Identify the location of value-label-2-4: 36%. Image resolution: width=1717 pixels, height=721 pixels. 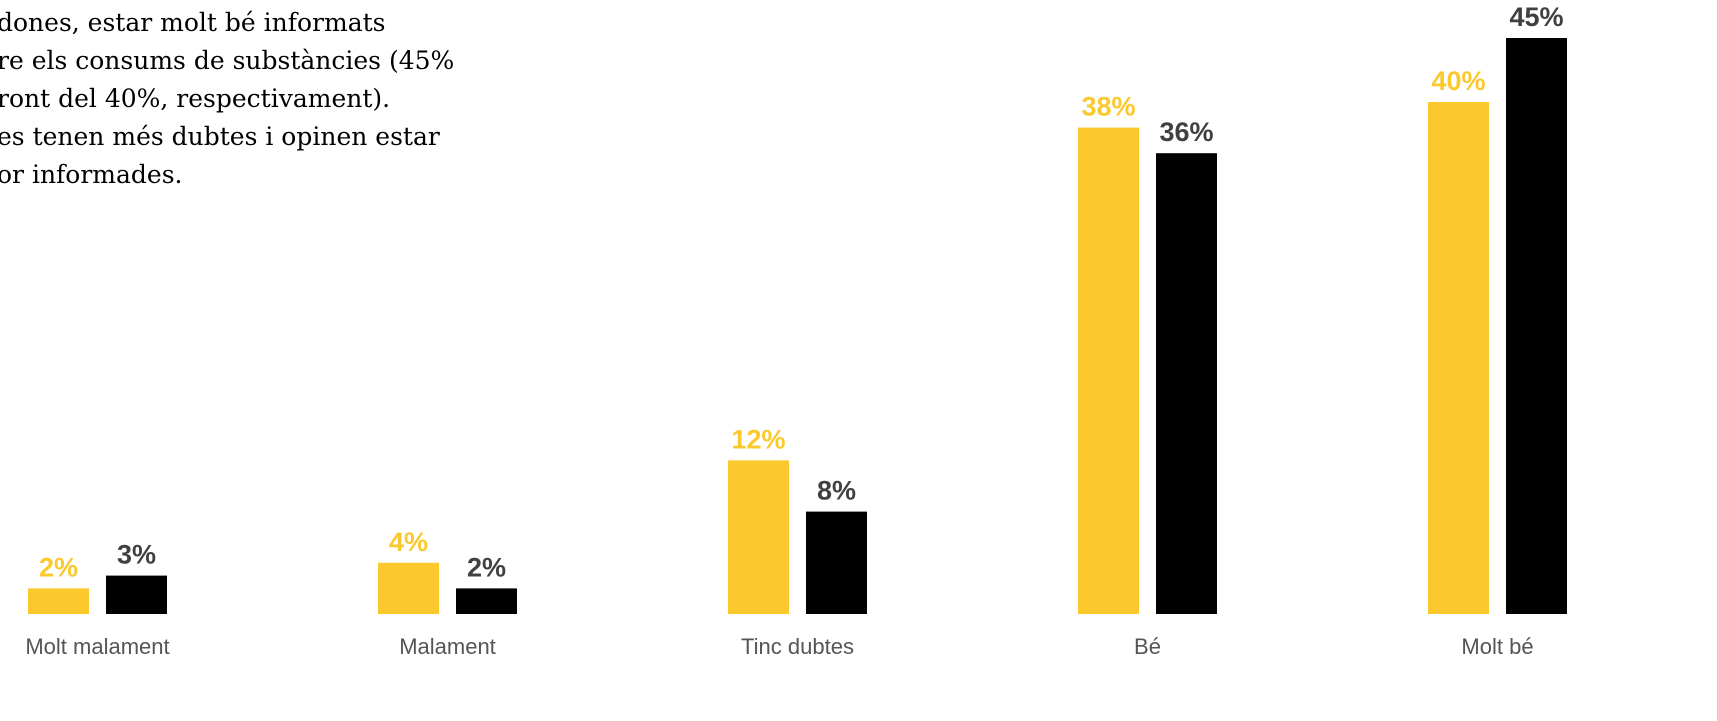
(1186, 132).